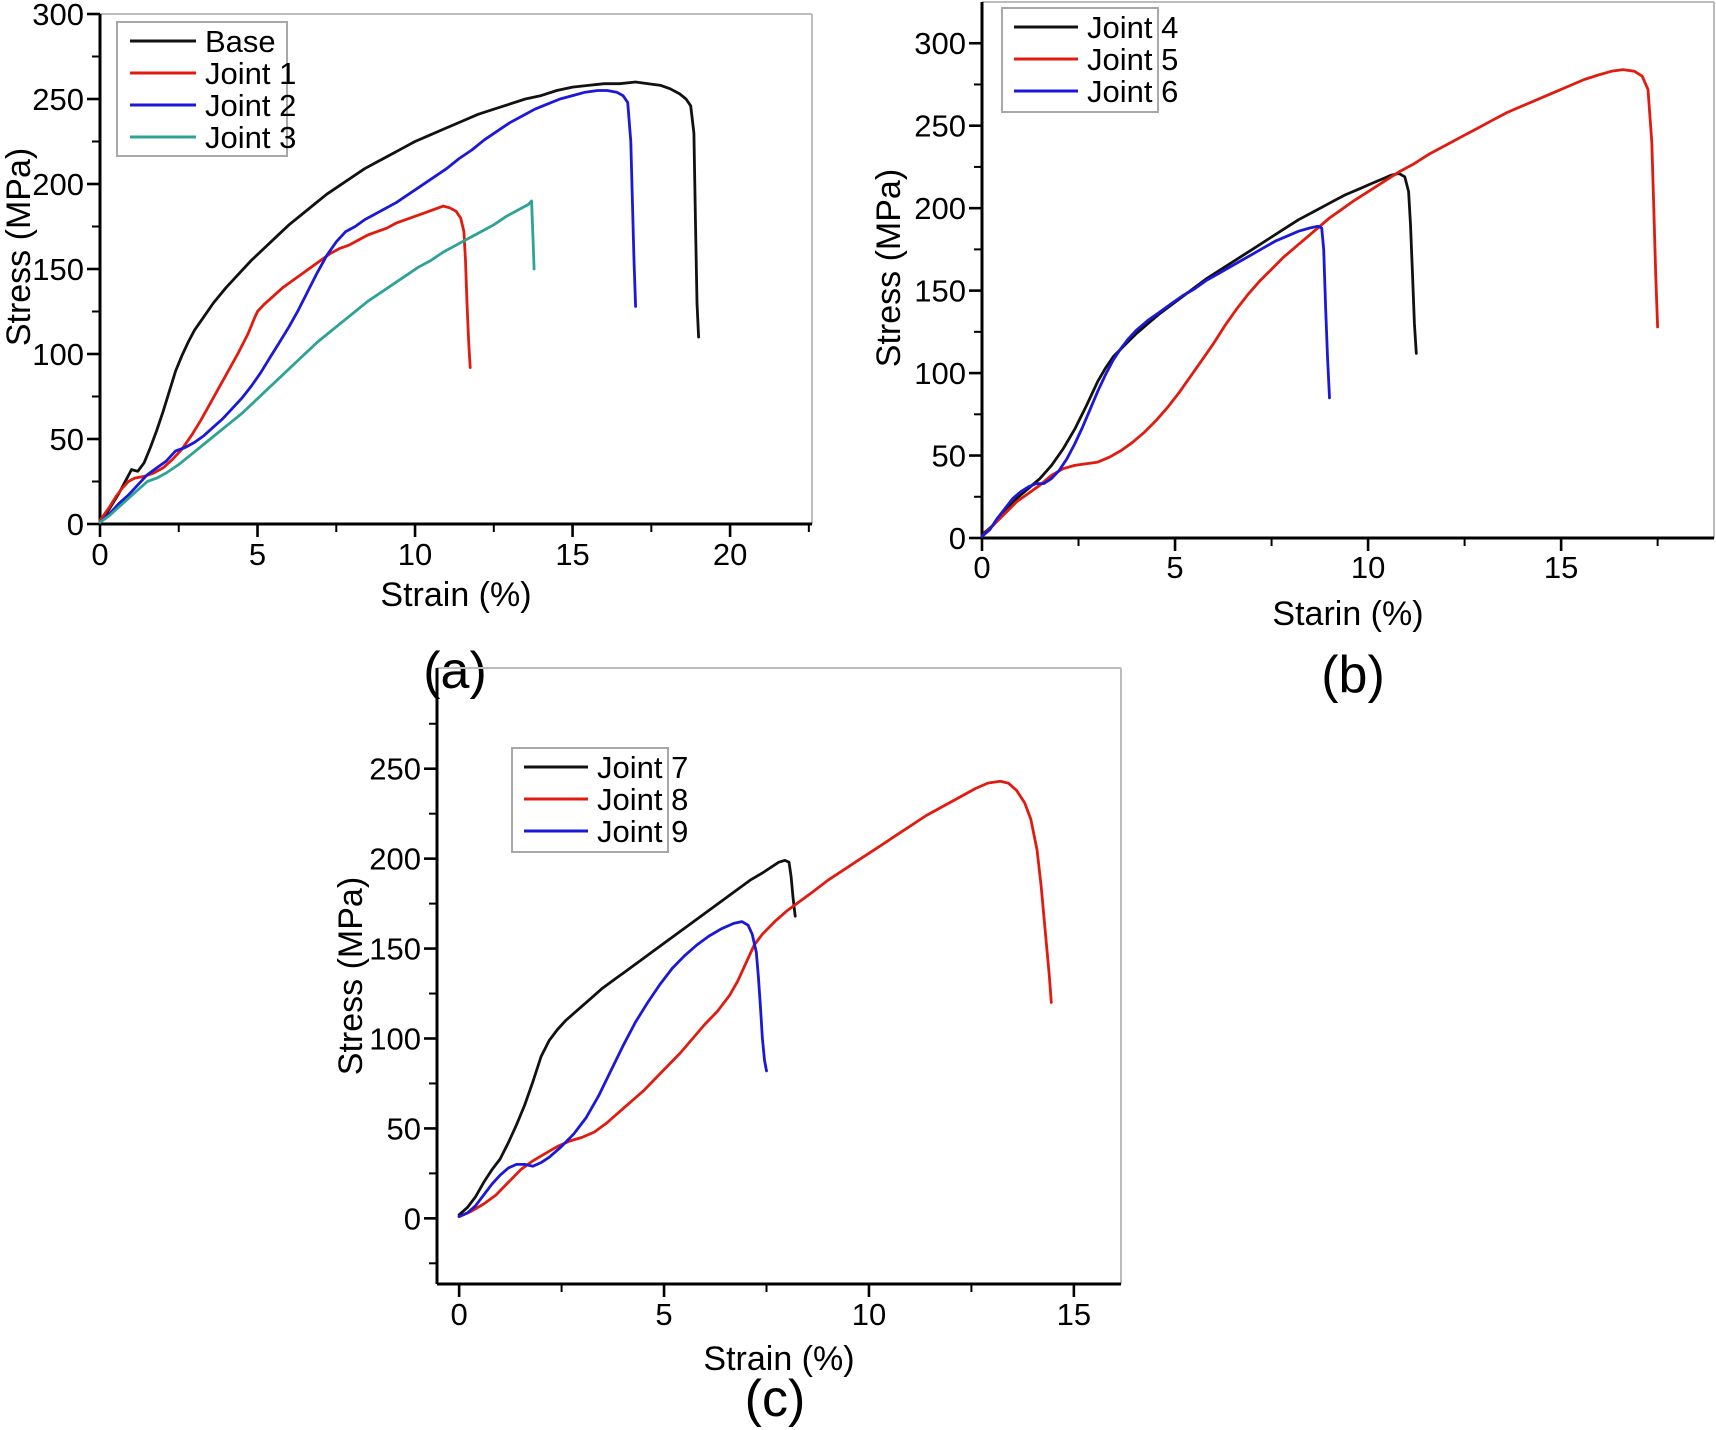 This screenshot has height=1430, width=1716. I want to click on chart-caption-a: (a), so click(455, 671).